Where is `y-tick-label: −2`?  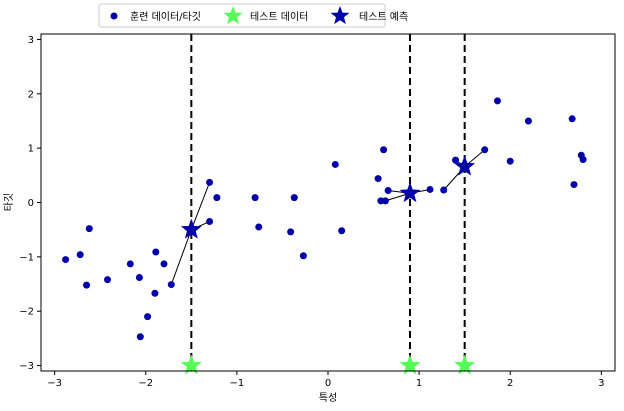
y-tick-label: −2 is located at coordinates (26, 312).